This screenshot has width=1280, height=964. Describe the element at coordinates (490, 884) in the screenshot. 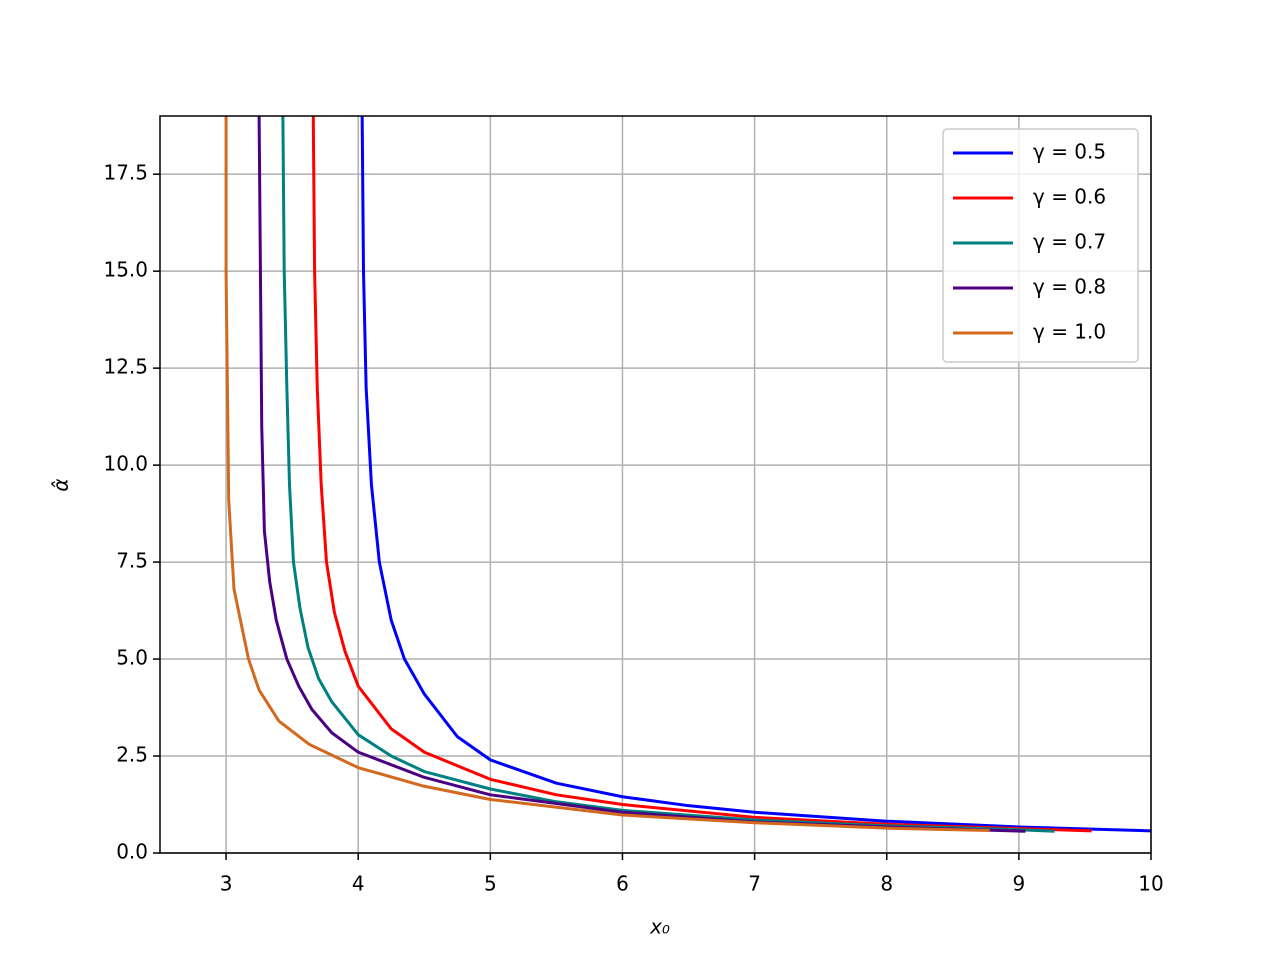

I see `x-tick-label: 5` at that location.